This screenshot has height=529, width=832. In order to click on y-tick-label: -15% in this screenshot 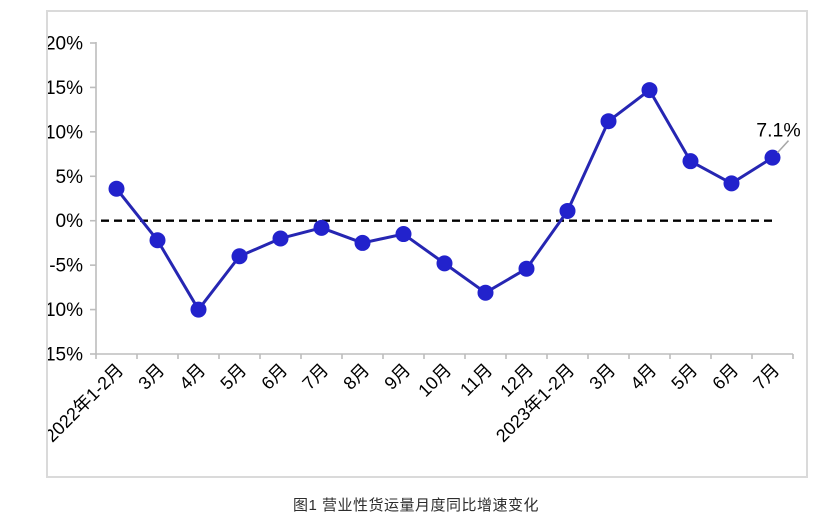, I will do `click(65, 355)`.